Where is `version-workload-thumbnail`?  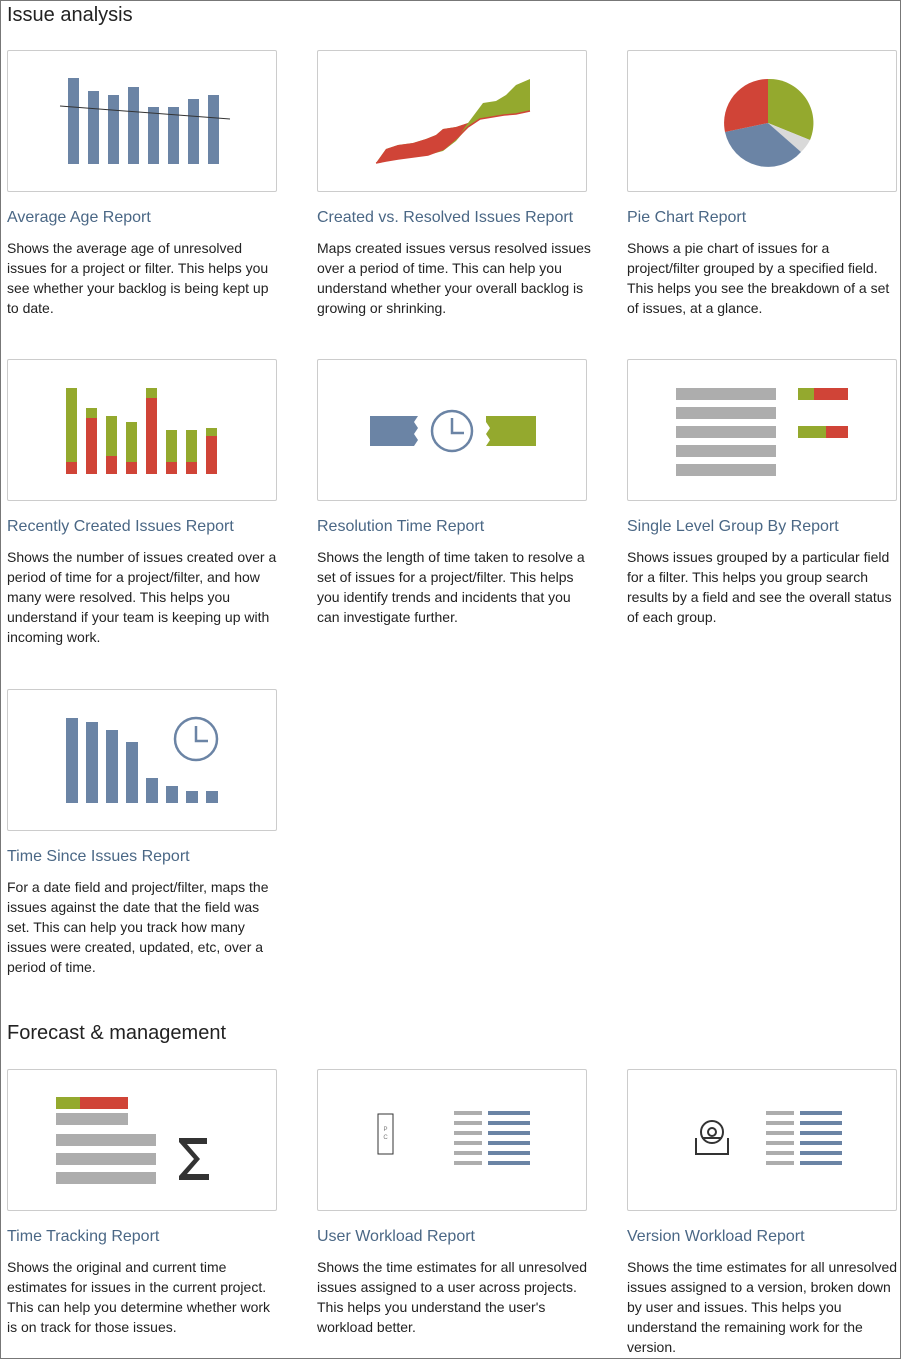
version-workload-thumbnail is located at coordinates (762, 1140).